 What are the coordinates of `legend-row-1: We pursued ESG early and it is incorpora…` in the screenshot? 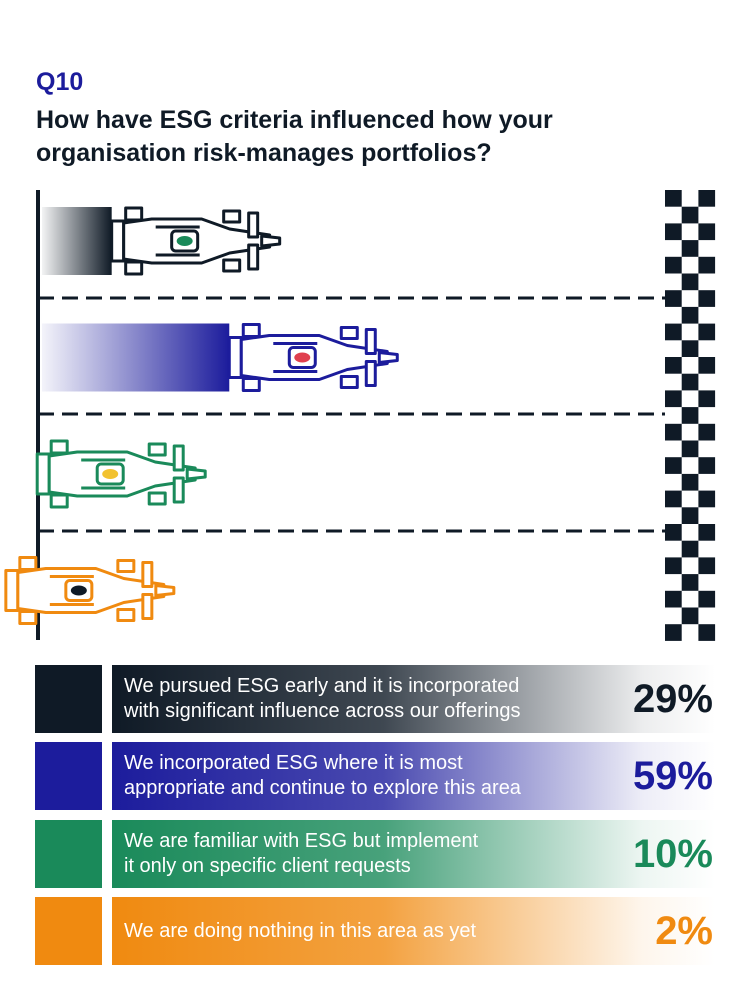 It's located at (375, 699).